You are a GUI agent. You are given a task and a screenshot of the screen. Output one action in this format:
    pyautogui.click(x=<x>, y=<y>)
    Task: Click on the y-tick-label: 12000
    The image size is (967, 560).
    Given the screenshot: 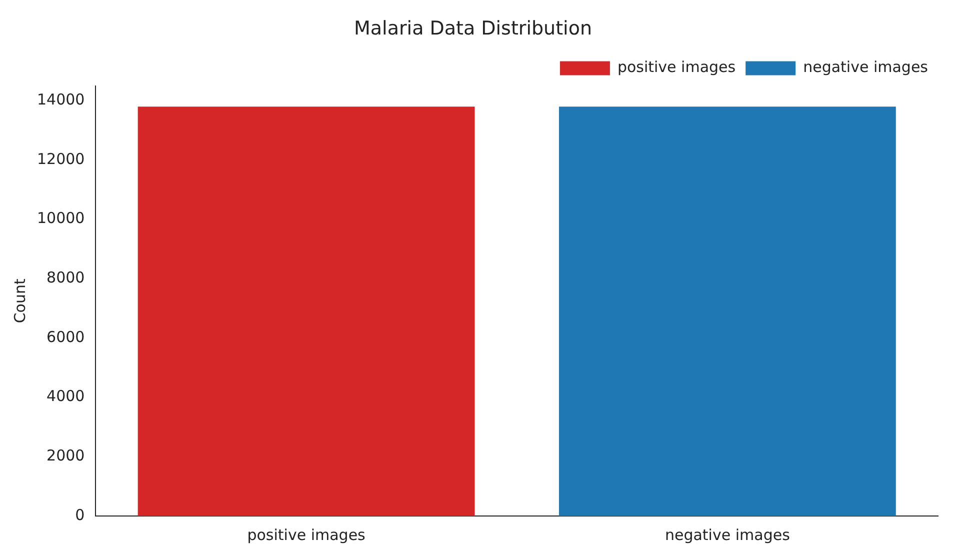 What is the action you would take?
    pyautogui.click(x=61, y=159)
    